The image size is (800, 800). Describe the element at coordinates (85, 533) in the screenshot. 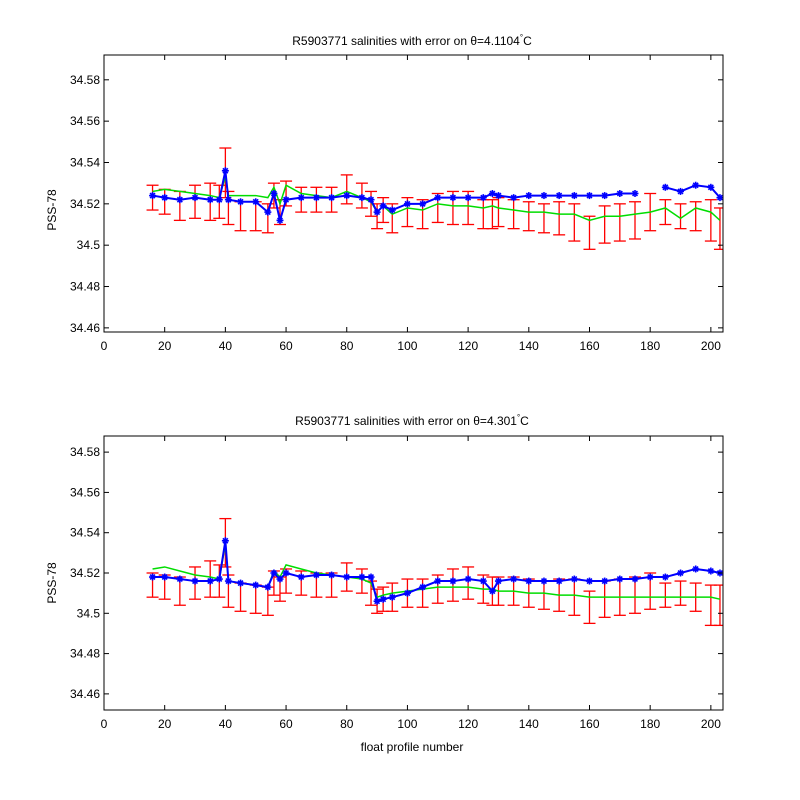

I see `y-tick-label: 34.54` at that location.